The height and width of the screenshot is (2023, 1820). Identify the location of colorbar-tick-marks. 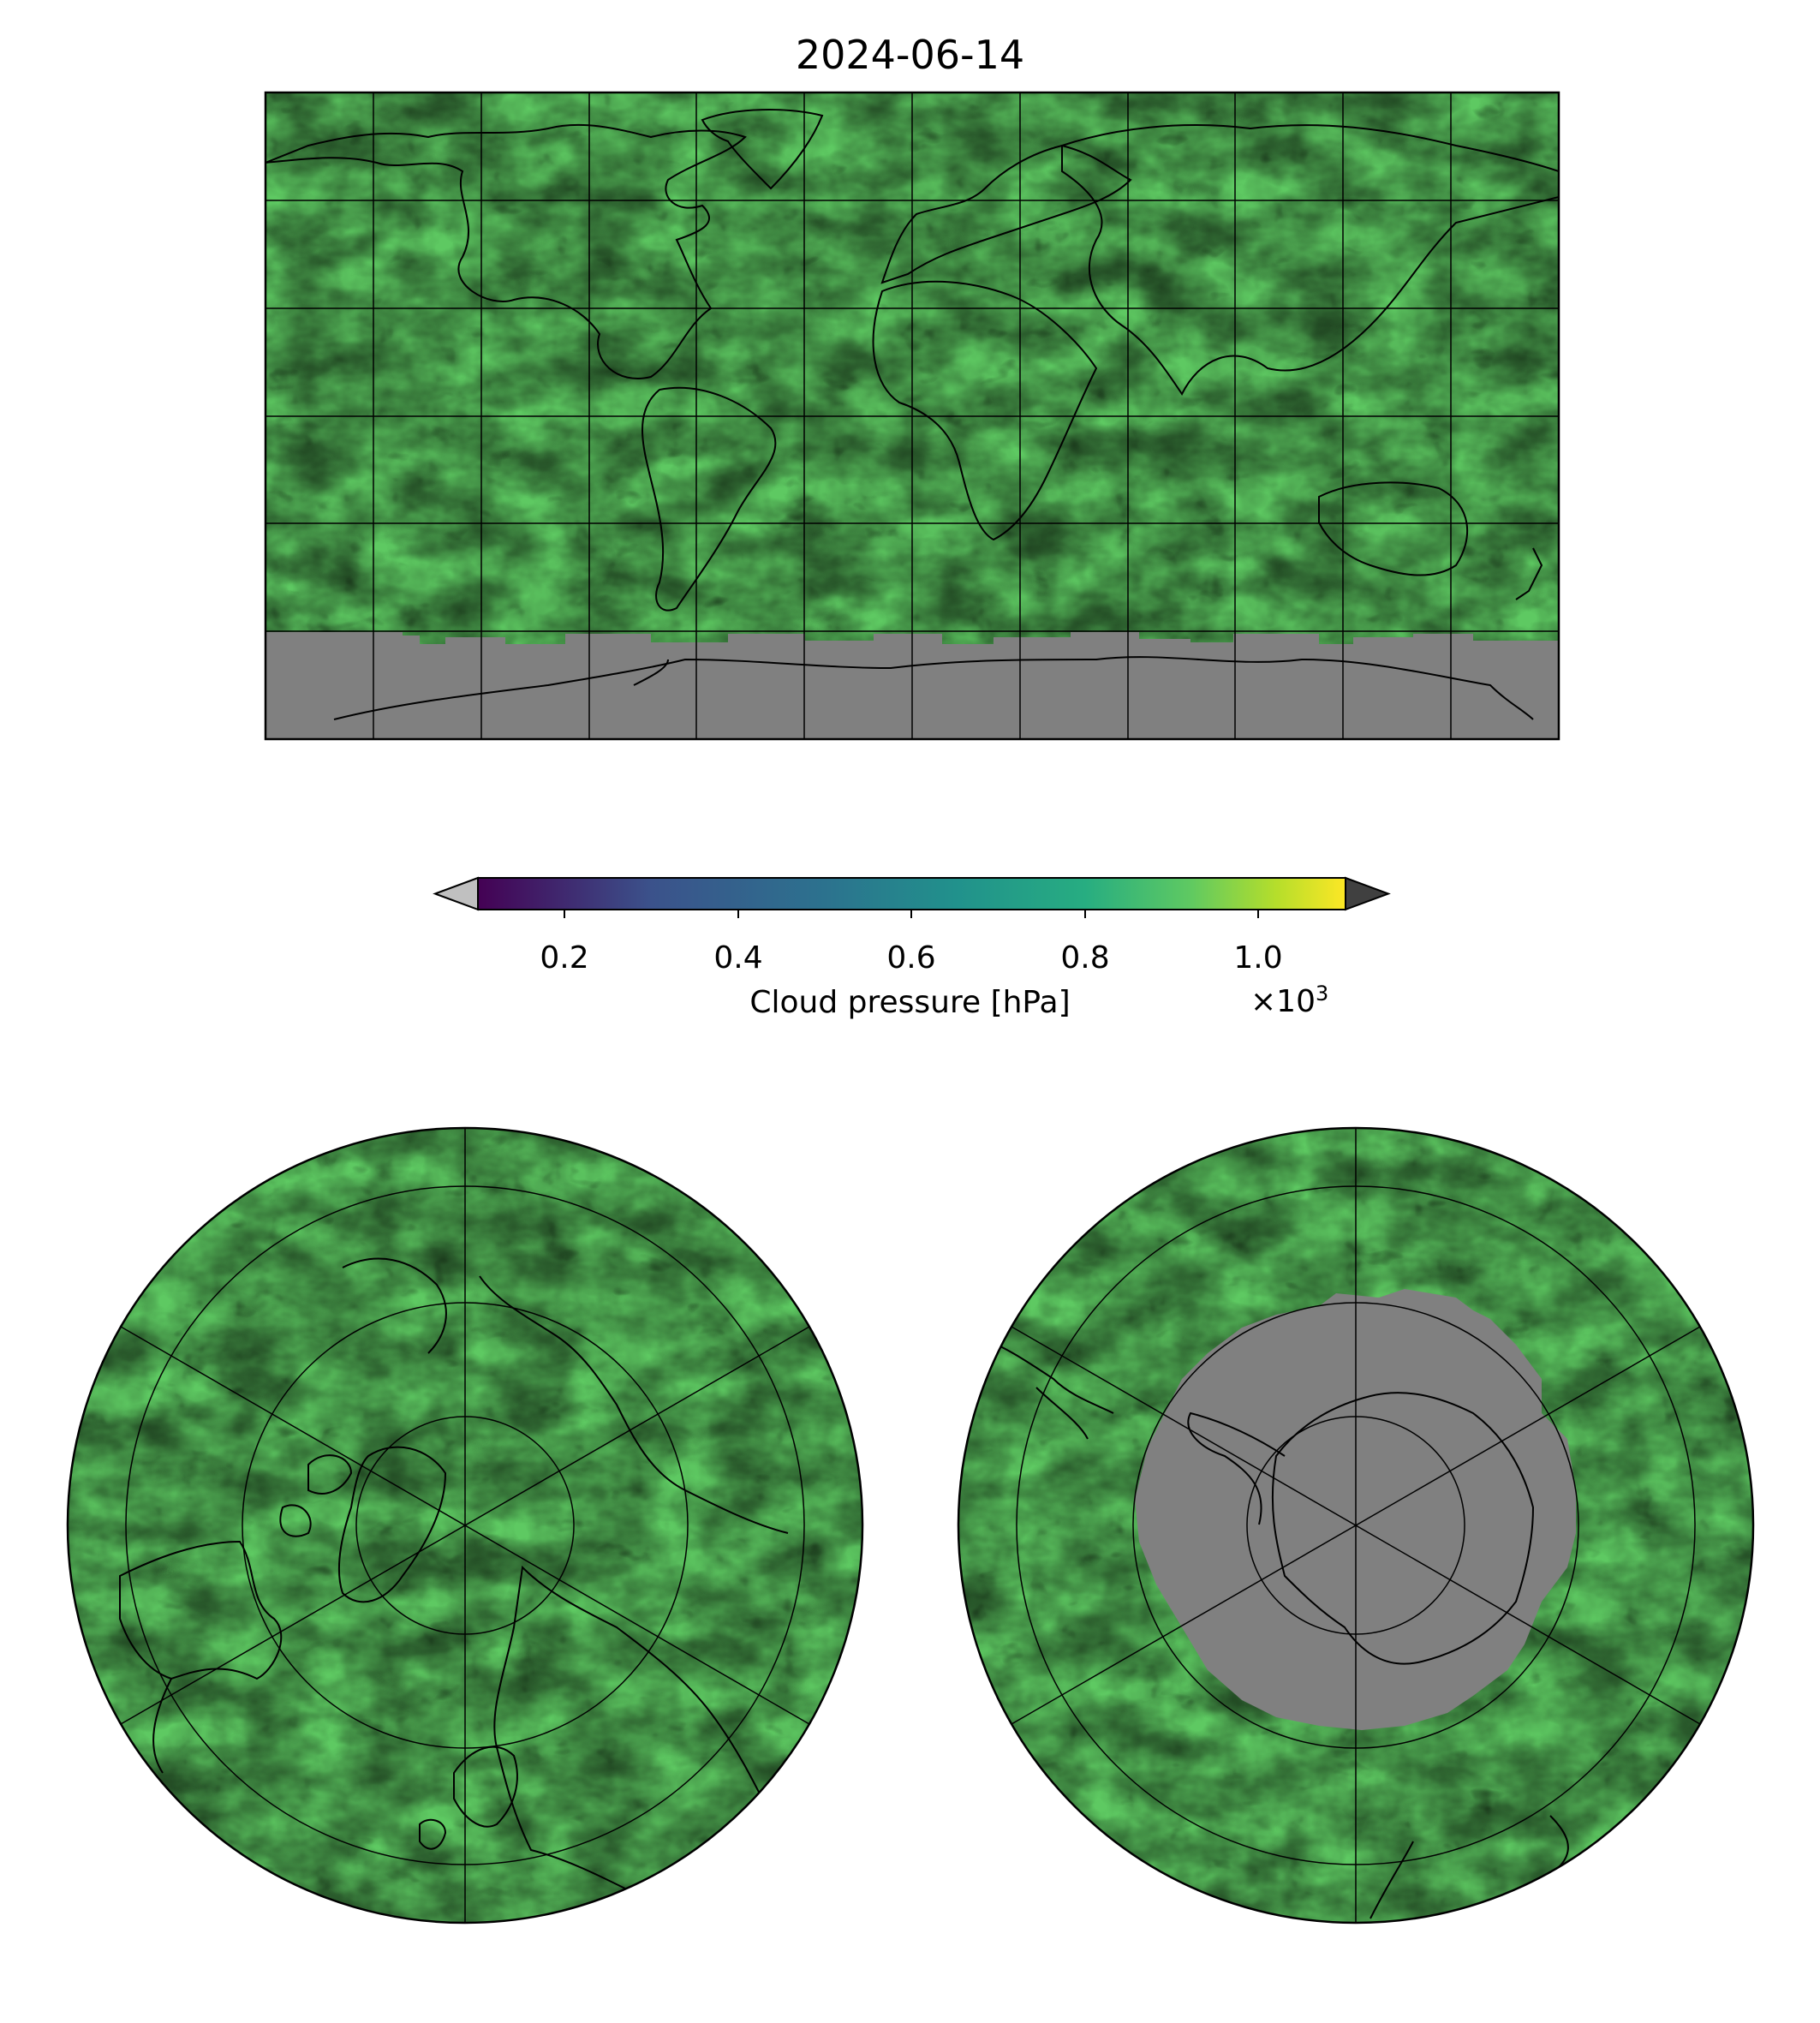
(911, 914).